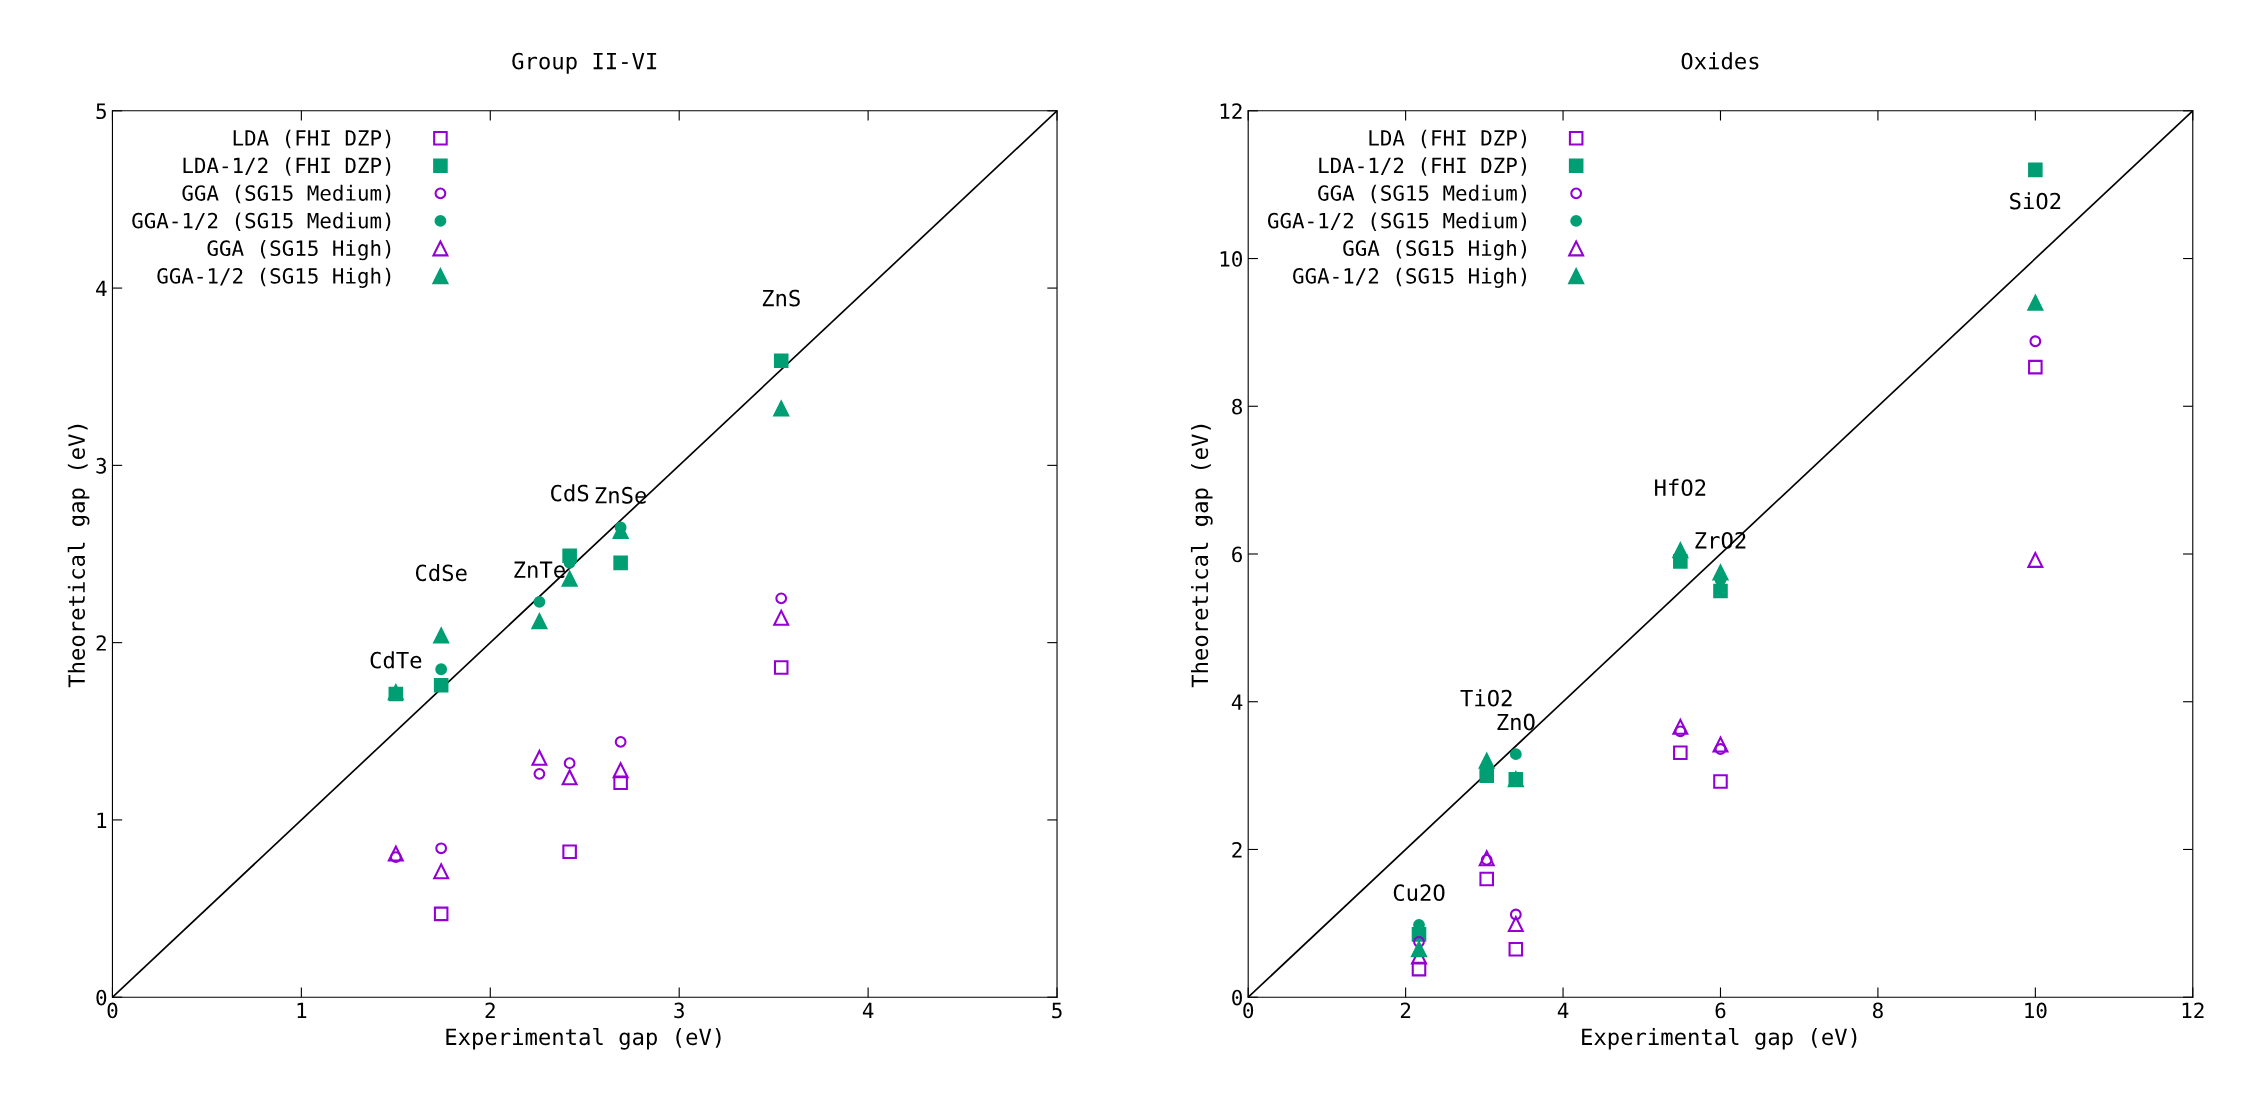 The width and height of the screenshot is (2249, 1108). I want to click on annotation: ZnTe, so click(539, 570).